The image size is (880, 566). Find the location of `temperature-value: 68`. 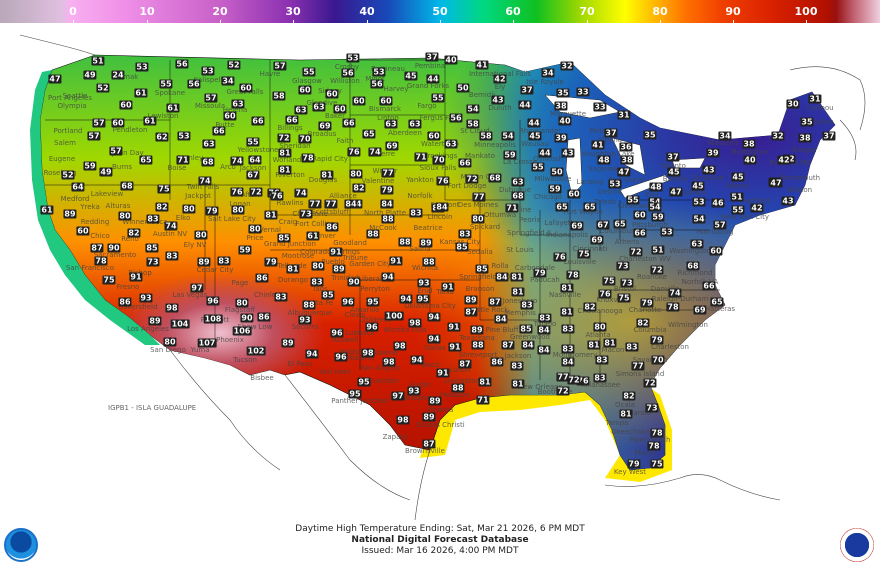

temperature-value: 68 is located at coordinates (693, 266).